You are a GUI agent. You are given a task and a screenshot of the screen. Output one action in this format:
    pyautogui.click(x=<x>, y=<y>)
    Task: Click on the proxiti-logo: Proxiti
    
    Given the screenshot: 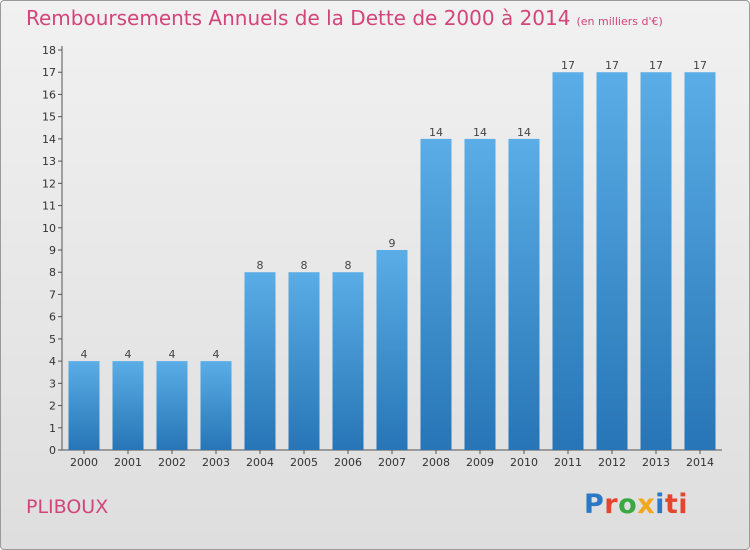 What is the action you would take?
    pyautogui.click(x=636, y=504)
    